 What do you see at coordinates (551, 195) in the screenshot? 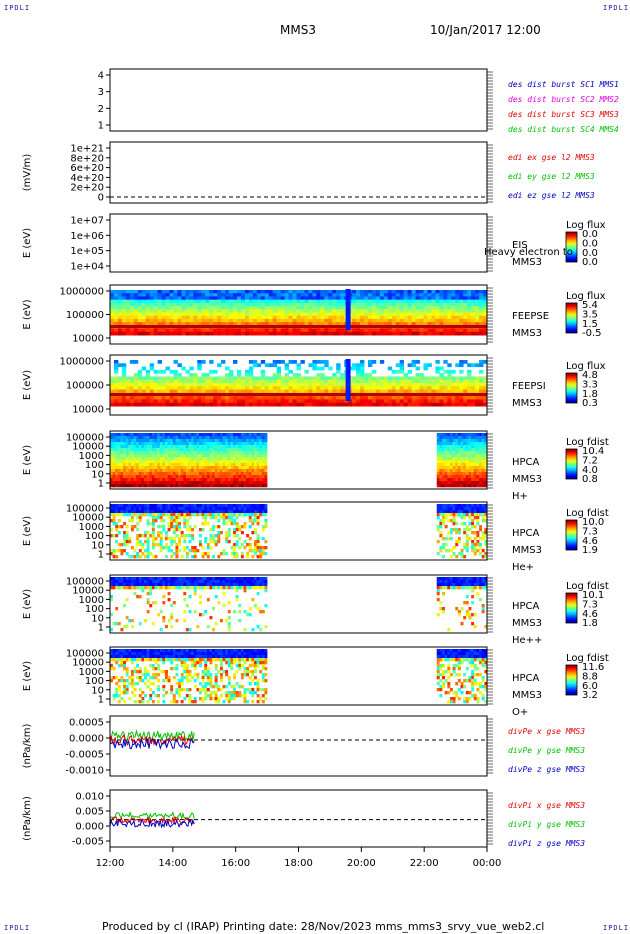
I see `legend-entry: edi ez gse l2 MMS3` at bounding box center [551, 195].